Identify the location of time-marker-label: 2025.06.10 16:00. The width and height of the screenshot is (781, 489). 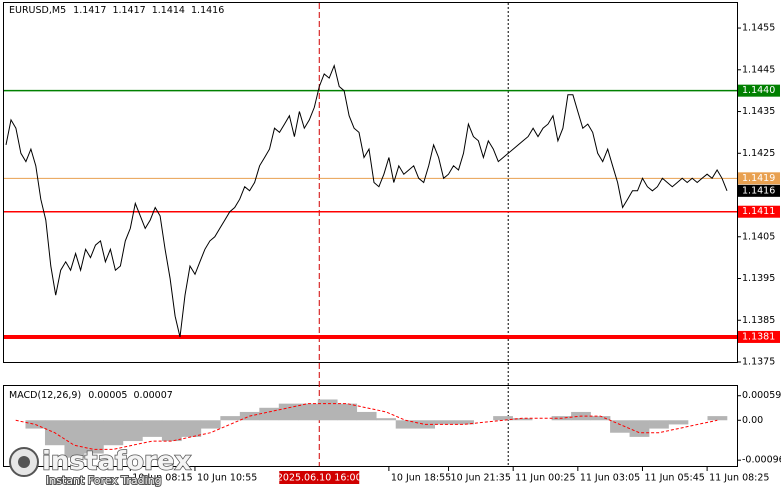
(319, 478).